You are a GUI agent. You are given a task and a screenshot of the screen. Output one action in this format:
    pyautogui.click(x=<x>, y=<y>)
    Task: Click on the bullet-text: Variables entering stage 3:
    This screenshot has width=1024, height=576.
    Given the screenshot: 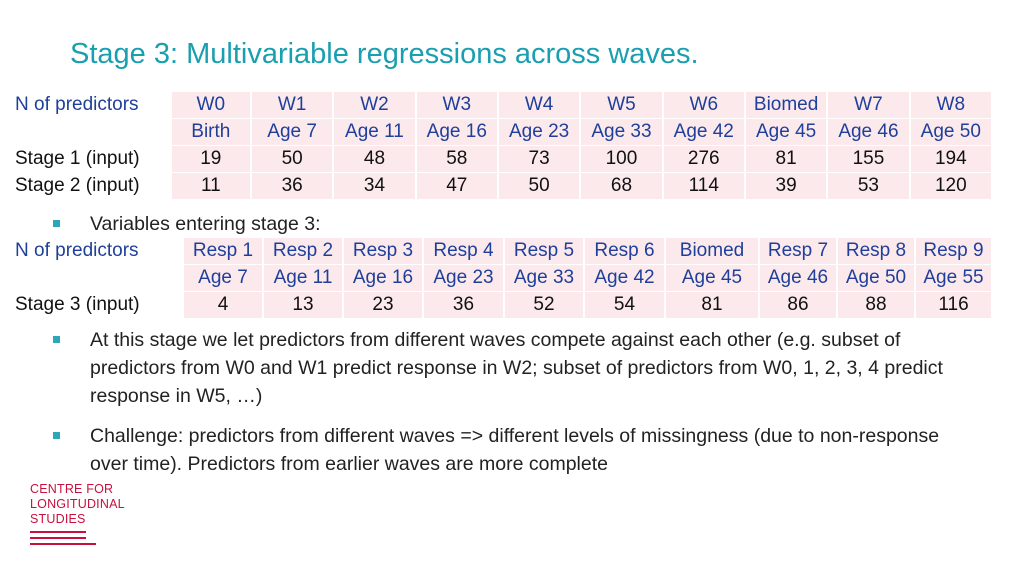 What is the action you would take?
    pyautogui.click(x=205, y=224)
    